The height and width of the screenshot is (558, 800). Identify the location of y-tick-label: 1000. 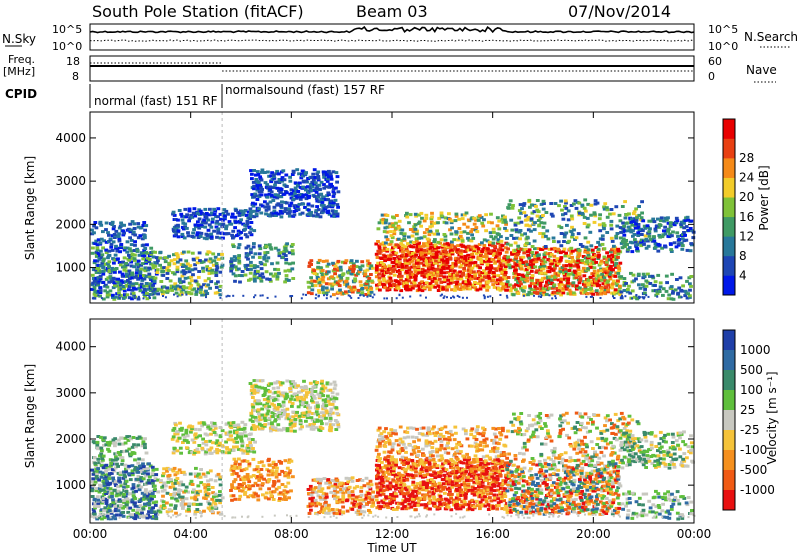
(70, 268).